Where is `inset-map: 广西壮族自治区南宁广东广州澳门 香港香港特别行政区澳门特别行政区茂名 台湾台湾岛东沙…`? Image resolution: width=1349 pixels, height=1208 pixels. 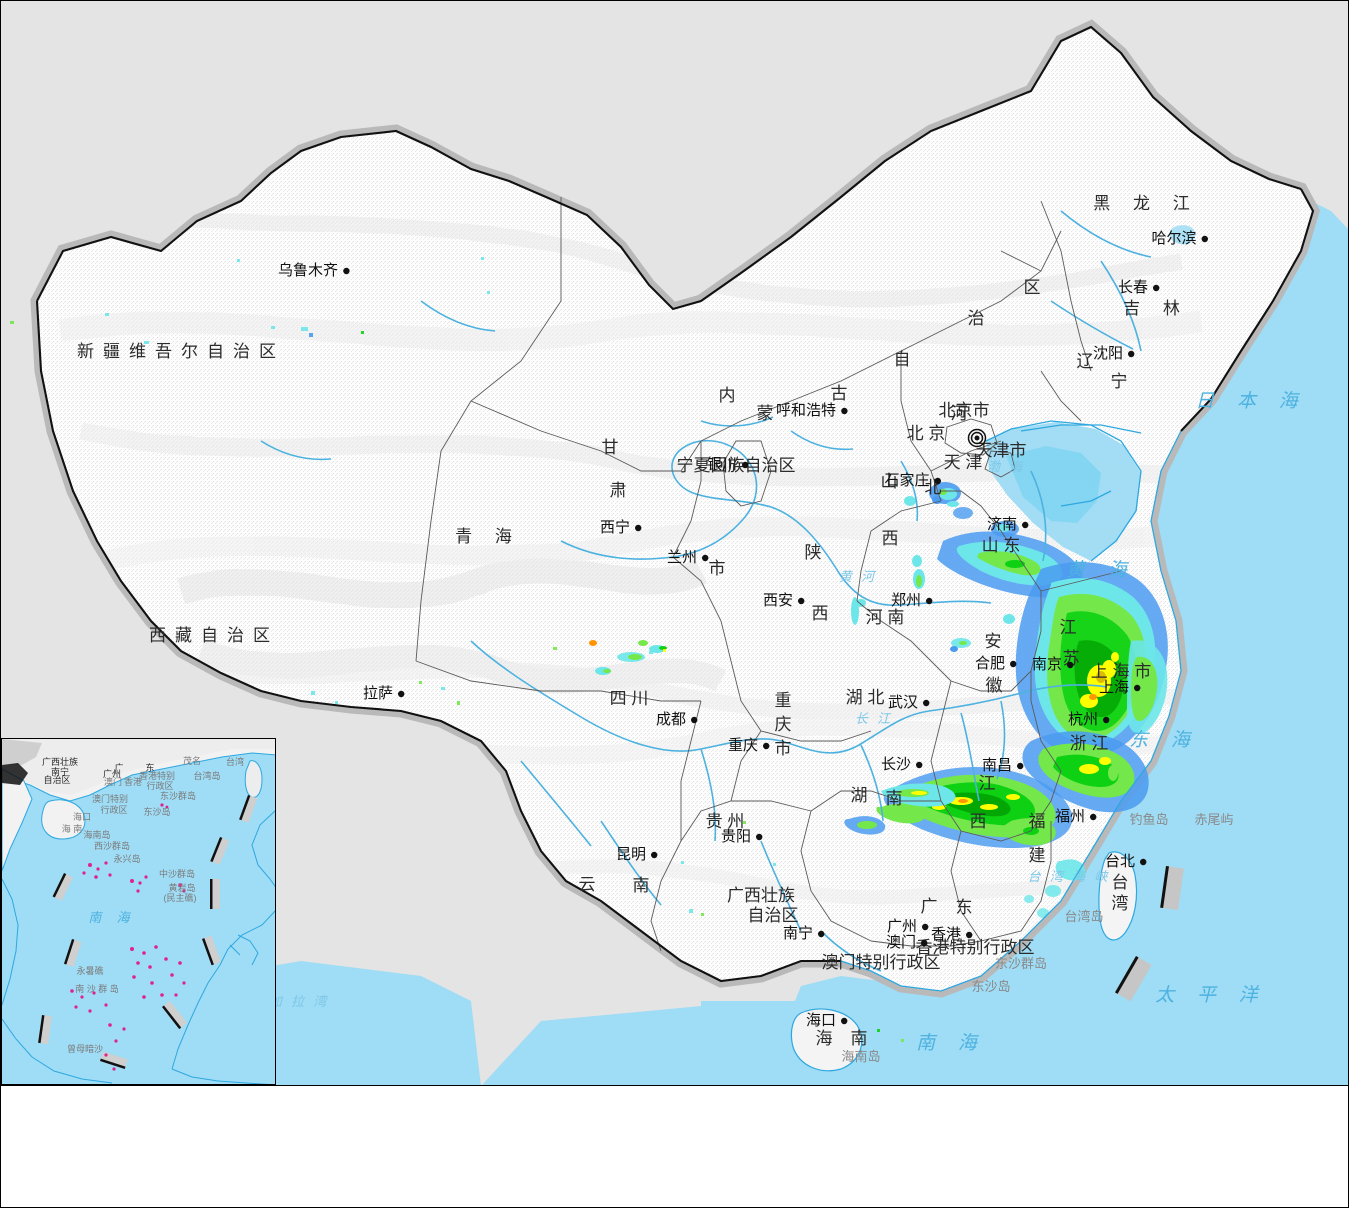
inset-map: 广西壮族自治区南宁广东广州澳门 香港香港特别行政区澳门特别行政区茂名 台湾台湾岛东沙… is located at coordinates (139, 912).